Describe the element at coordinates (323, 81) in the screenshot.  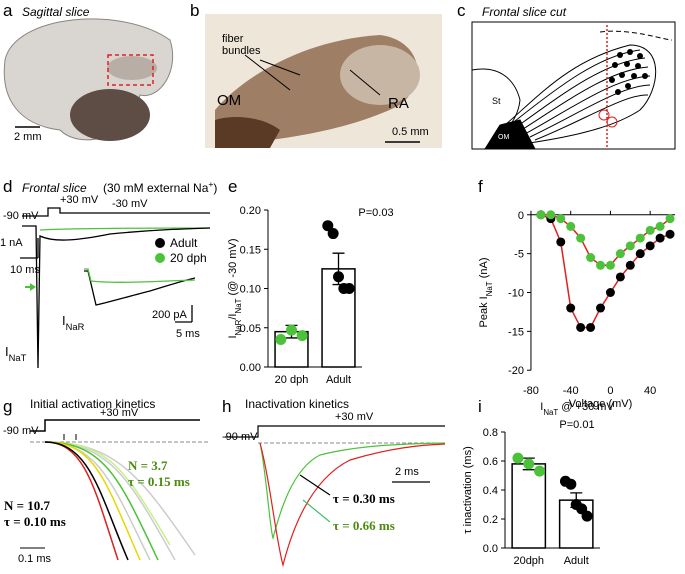
I see `panel-b-image` at that location.